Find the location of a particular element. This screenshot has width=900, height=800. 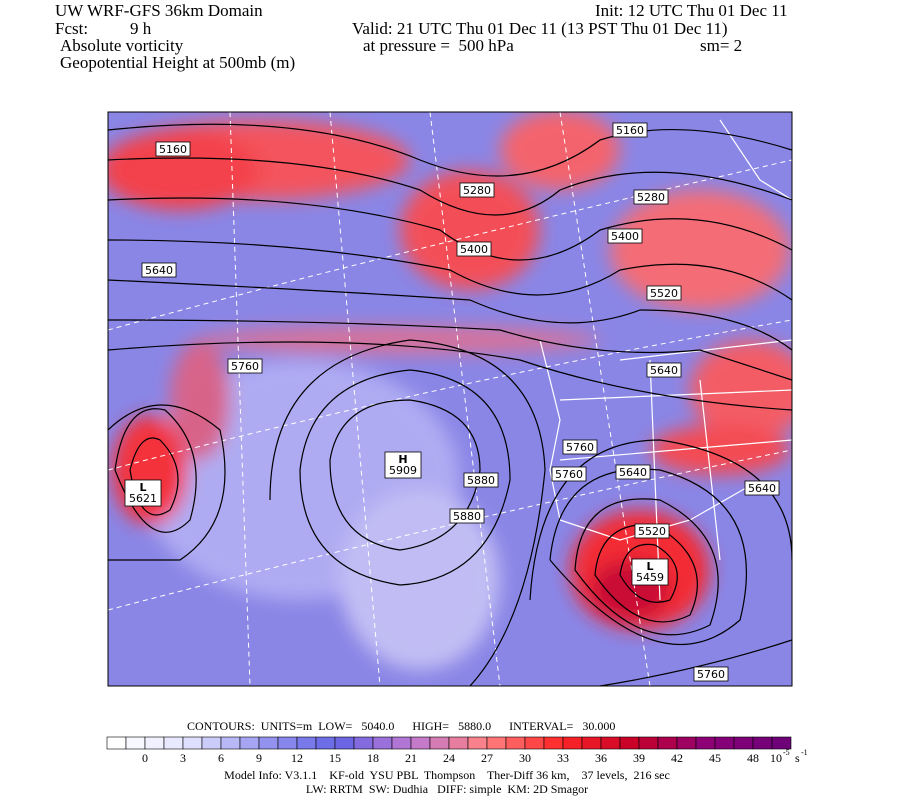

colorbar-label: 39 is located at coordinates (639, 758).